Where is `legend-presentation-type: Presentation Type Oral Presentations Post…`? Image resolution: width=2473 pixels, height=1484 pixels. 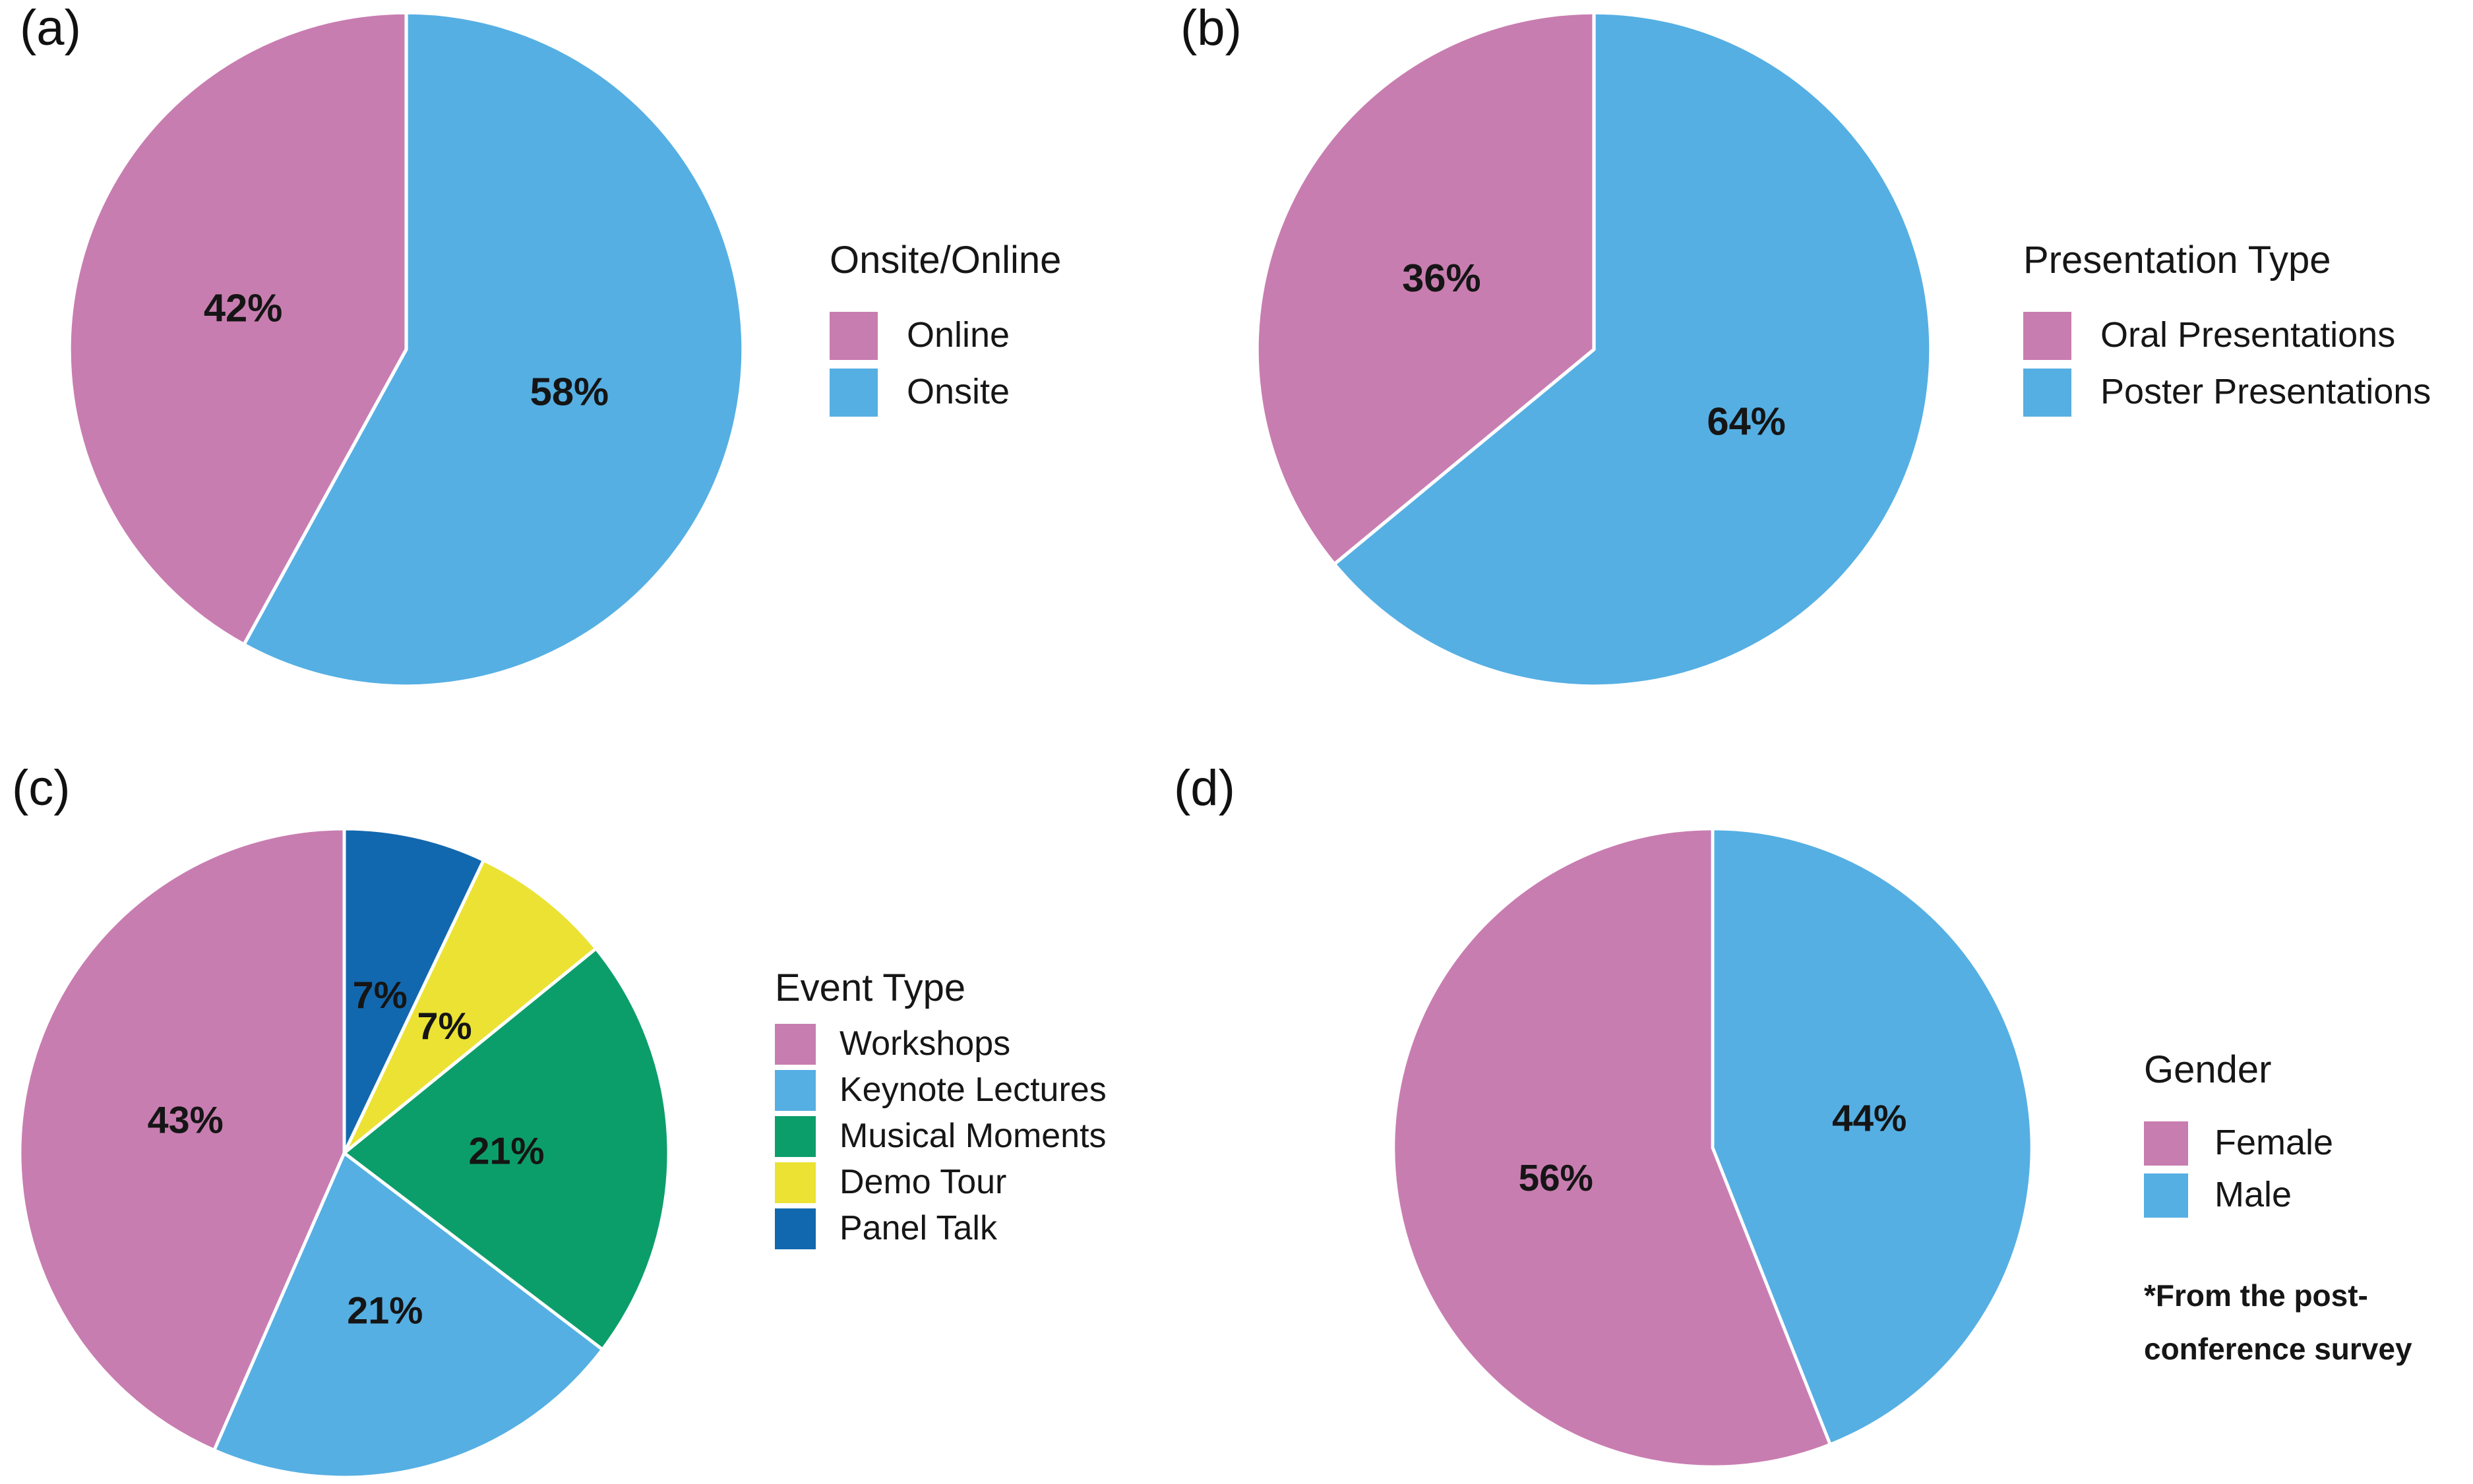
legend-presentation-type: Presentation Type Oral Presentations Post… is located at coordinates (2227, 332).